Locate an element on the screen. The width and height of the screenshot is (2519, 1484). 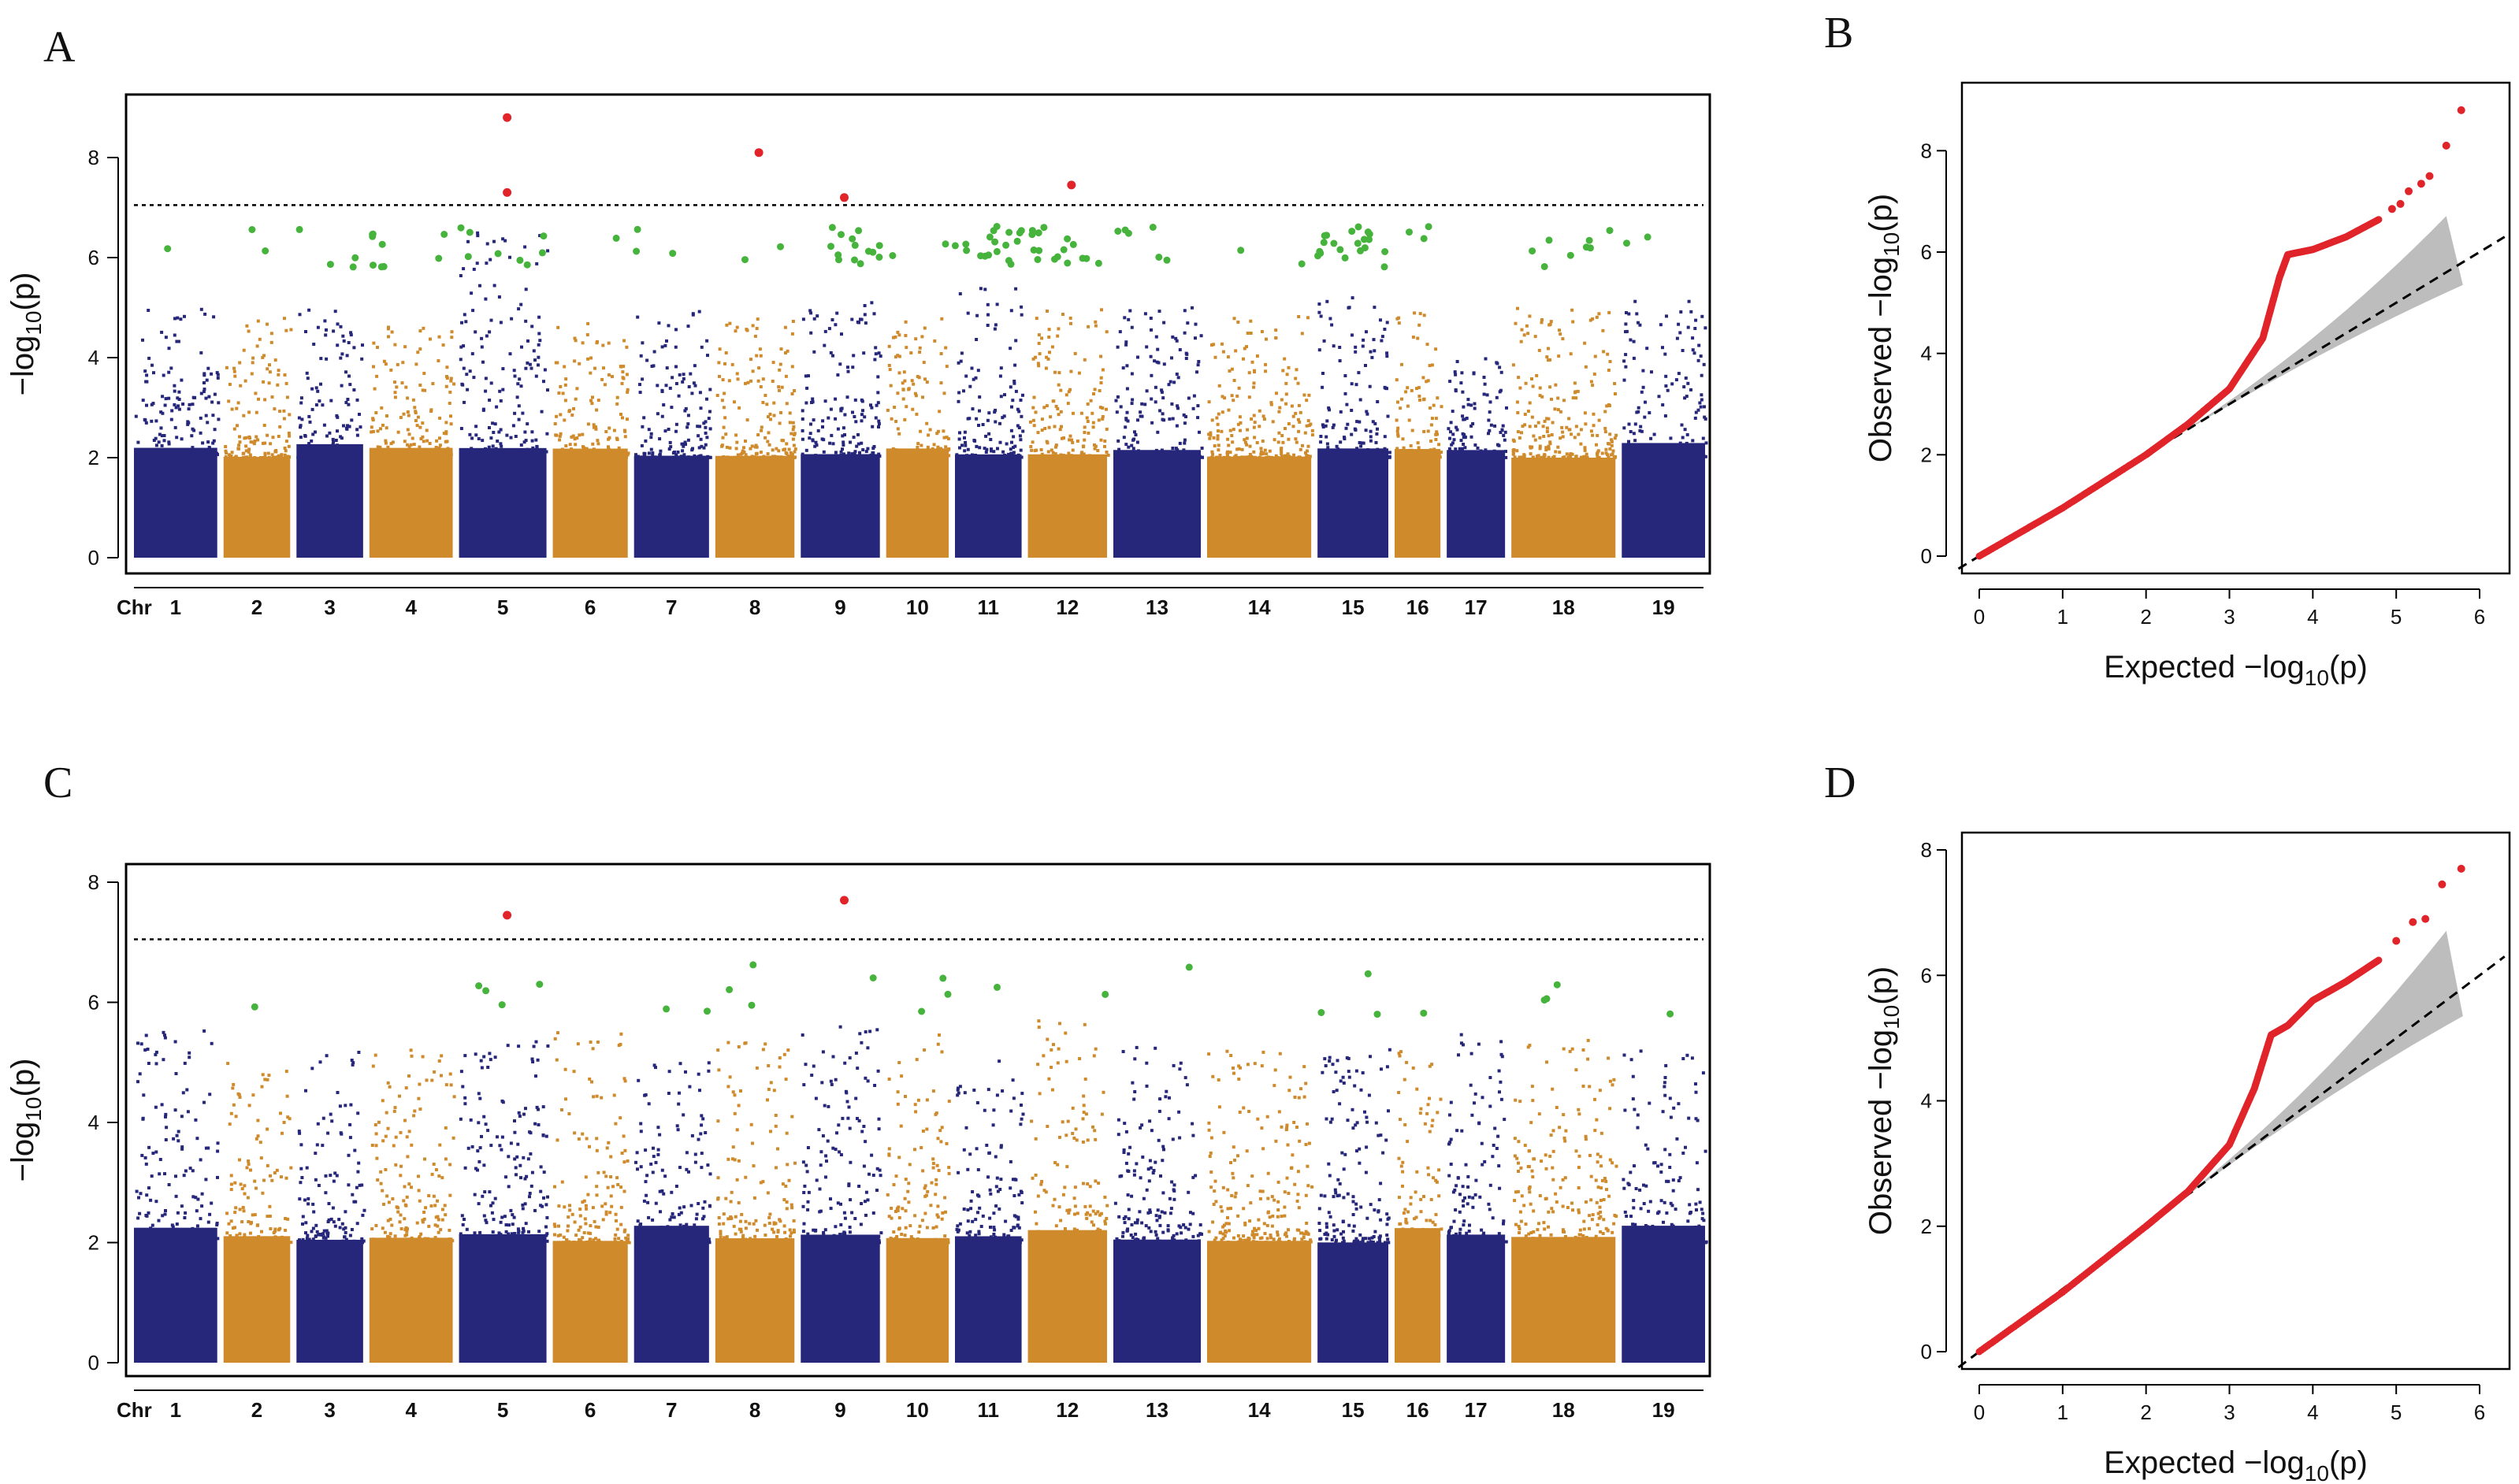
chr-8-dense-band is located at coordinates (755, 1300).